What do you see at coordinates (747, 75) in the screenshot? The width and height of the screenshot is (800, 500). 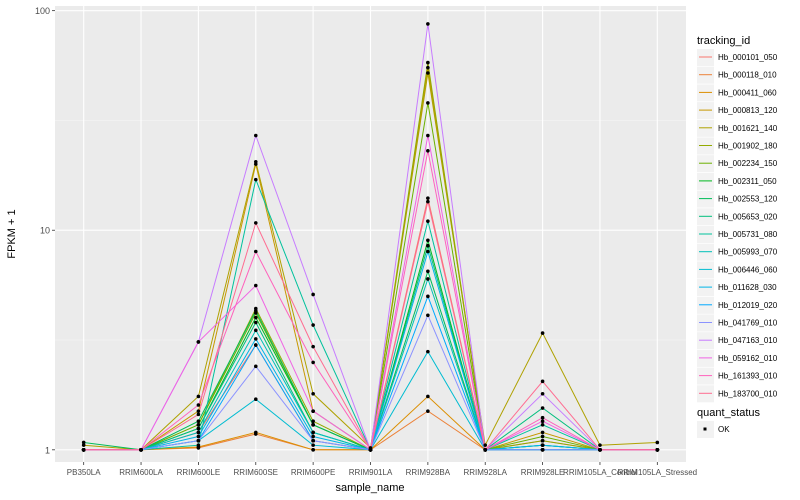 I see `legend-label: Hb_000118_010` at bounding box center [747, 75].